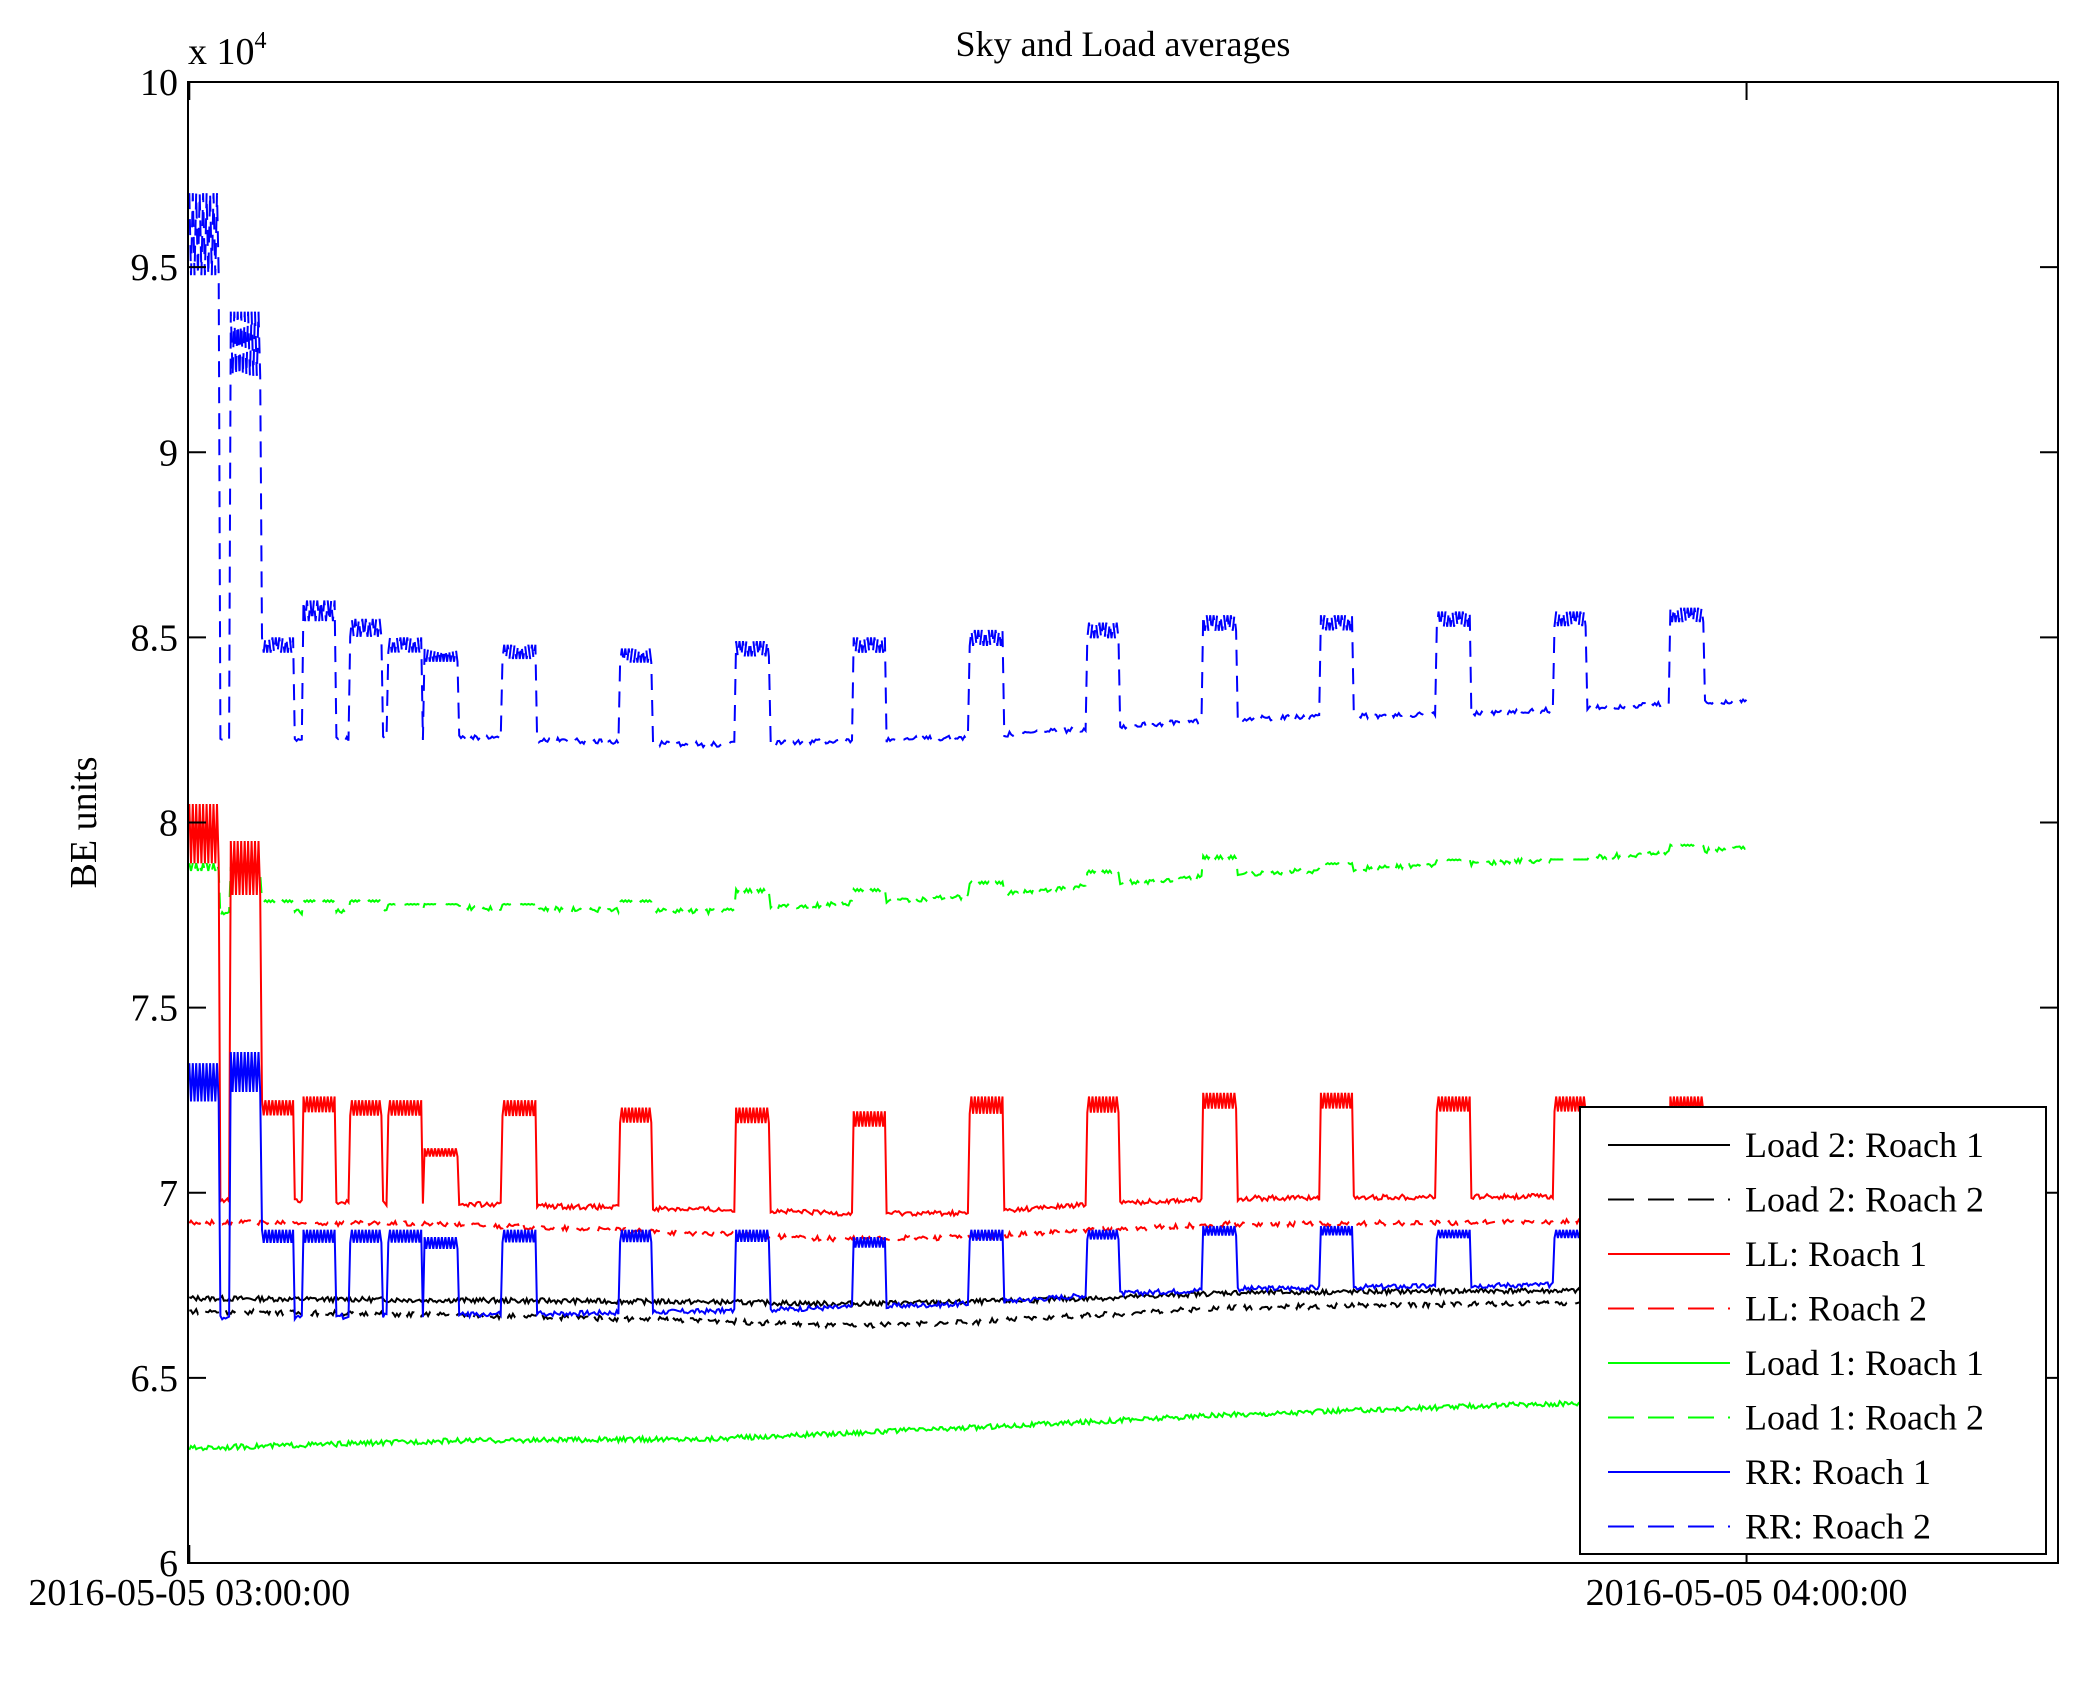 The height and width of the screenshot is (1684, 2075). I want to click on y-tick-label-9: 9, so click(168, 453).